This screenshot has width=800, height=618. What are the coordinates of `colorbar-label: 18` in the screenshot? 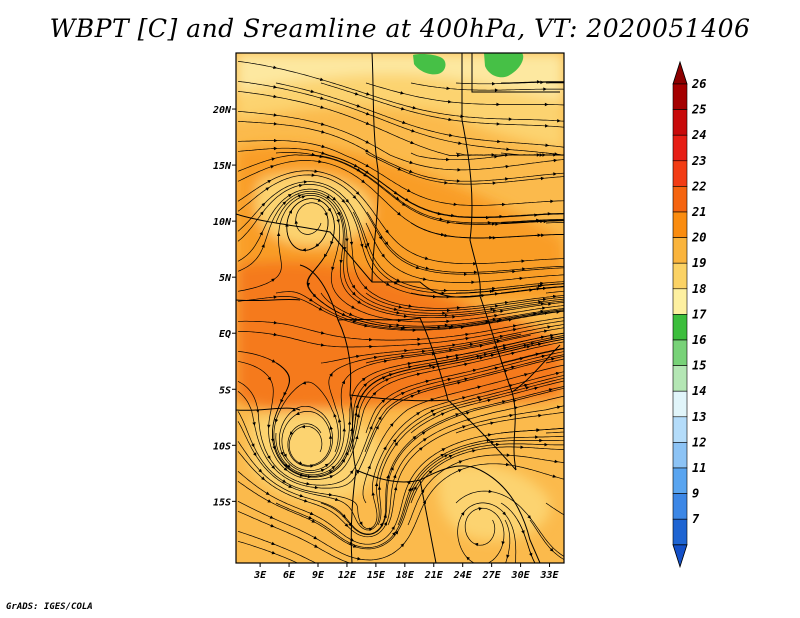 It's located at (699, 289).